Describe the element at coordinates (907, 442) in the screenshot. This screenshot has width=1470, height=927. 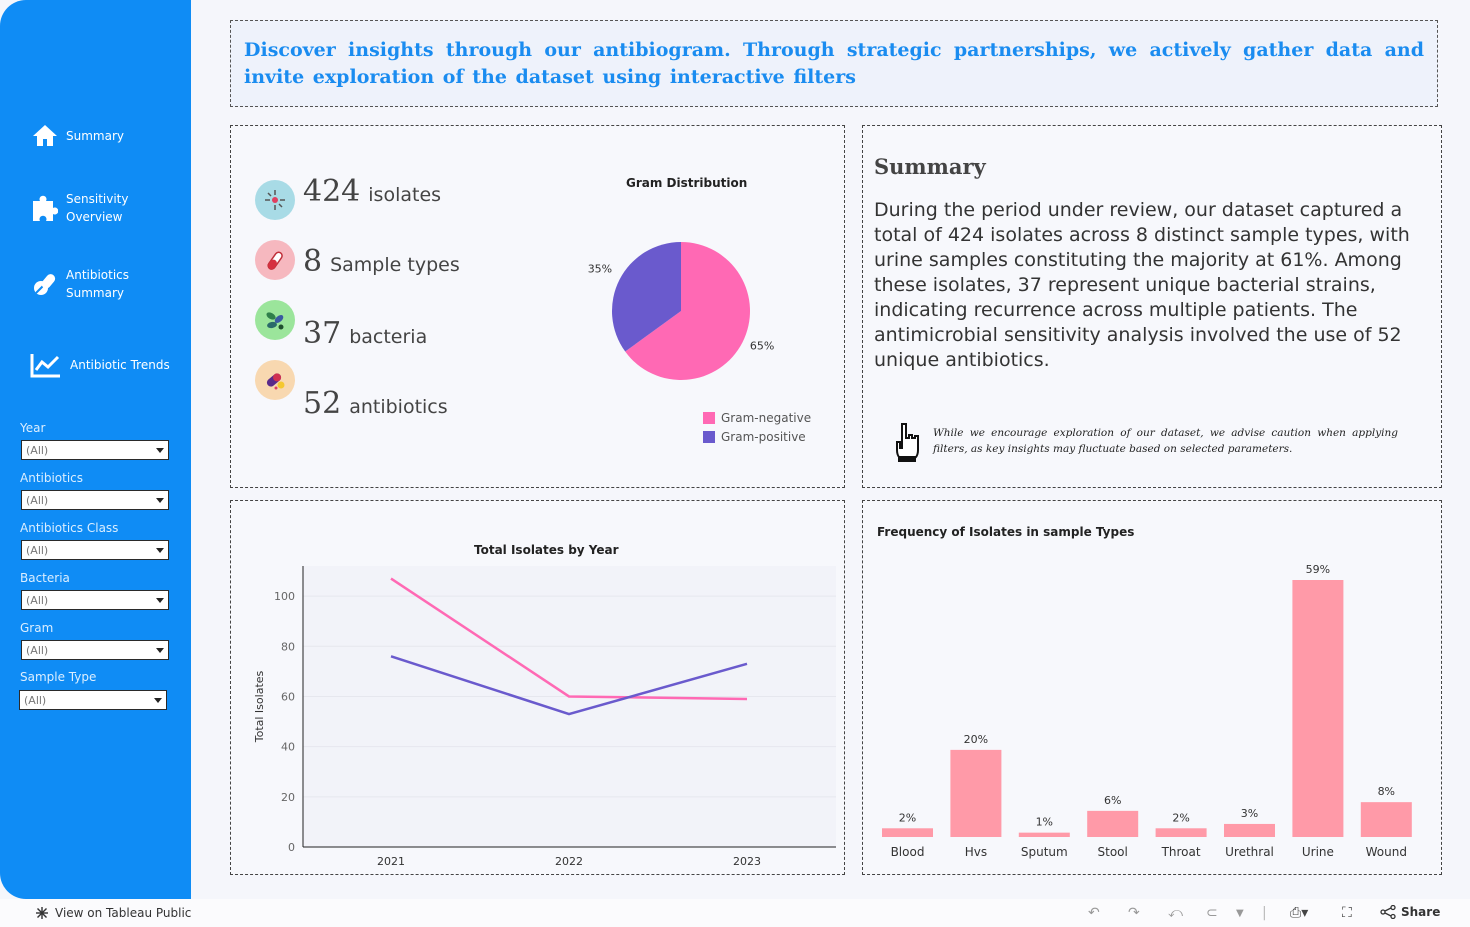
I see `hand-pointing-icon` at that location.